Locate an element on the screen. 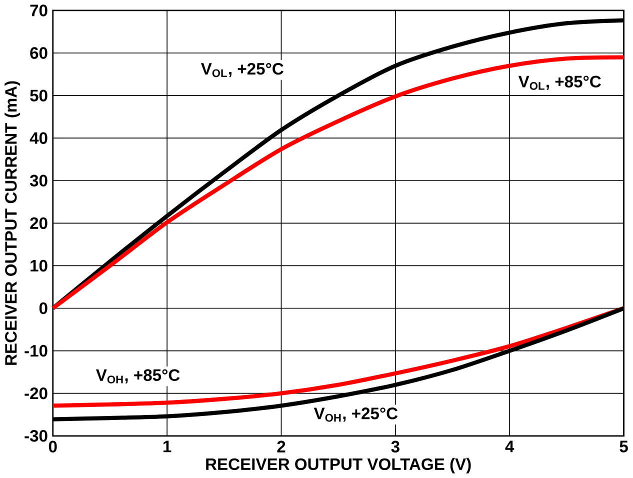 This screenshot has width=633, height=478. x-tick-label: 5 is located at coordinates (624, 446).